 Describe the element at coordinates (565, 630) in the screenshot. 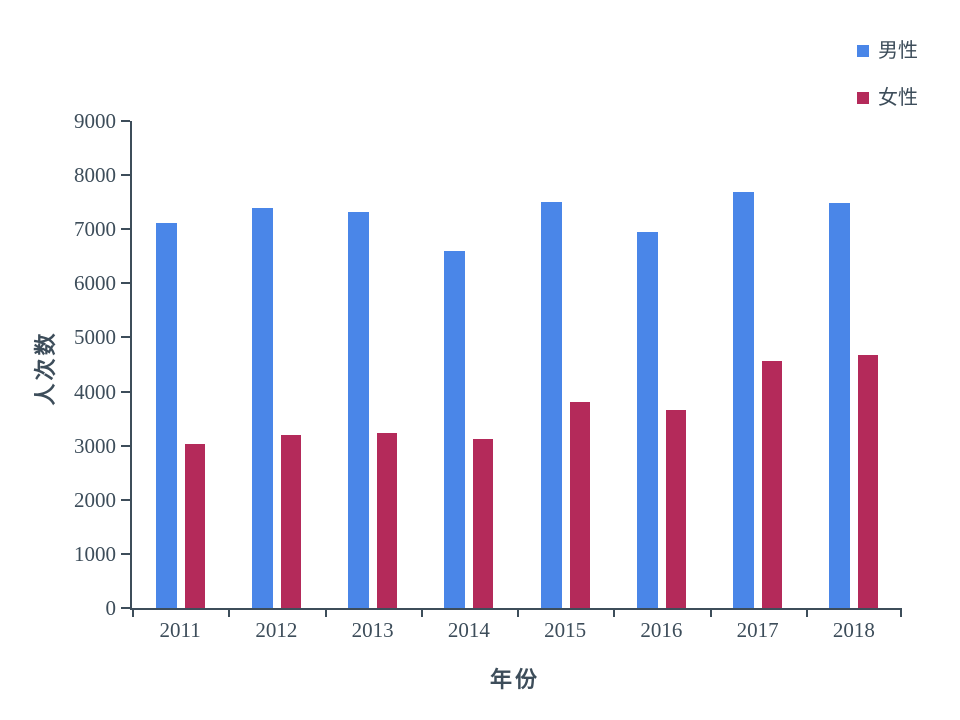

I see `x-tick-label-2015: 2015` at that location.